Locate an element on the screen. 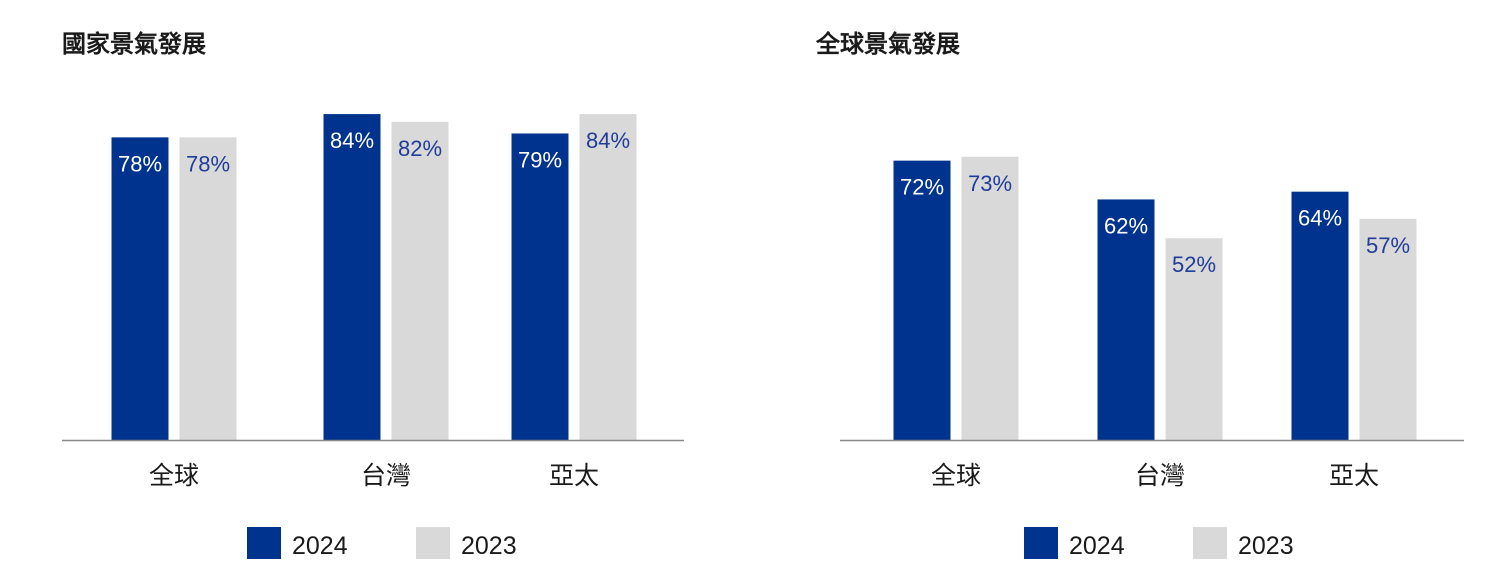  data-label: 64% is located at coordinates (1320, 218).